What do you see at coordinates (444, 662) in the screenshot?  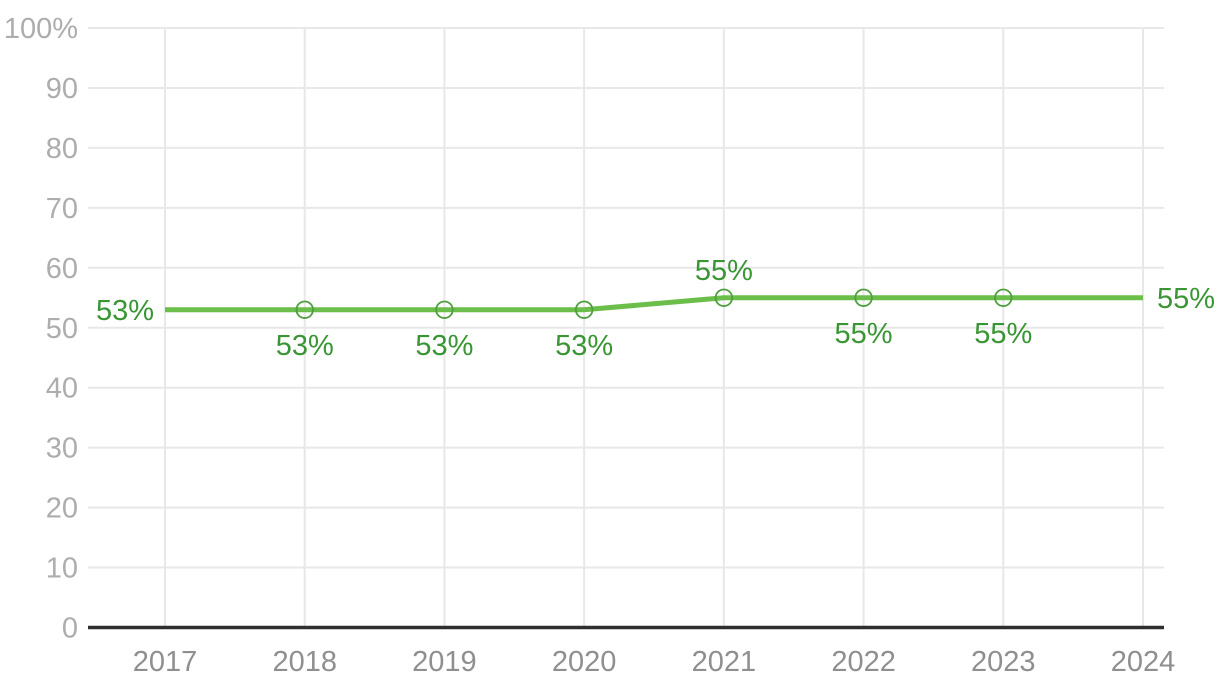 I see `x-tick-label: 2019` at bounding box center [444, 662].